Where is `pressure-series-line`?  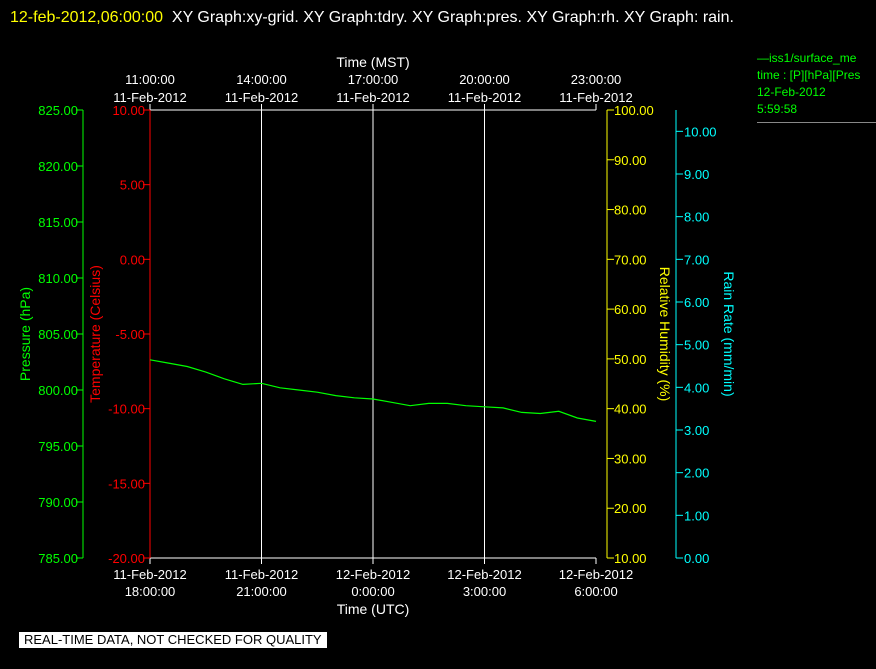 pressure-series-line is located at coordinates (373, 390).